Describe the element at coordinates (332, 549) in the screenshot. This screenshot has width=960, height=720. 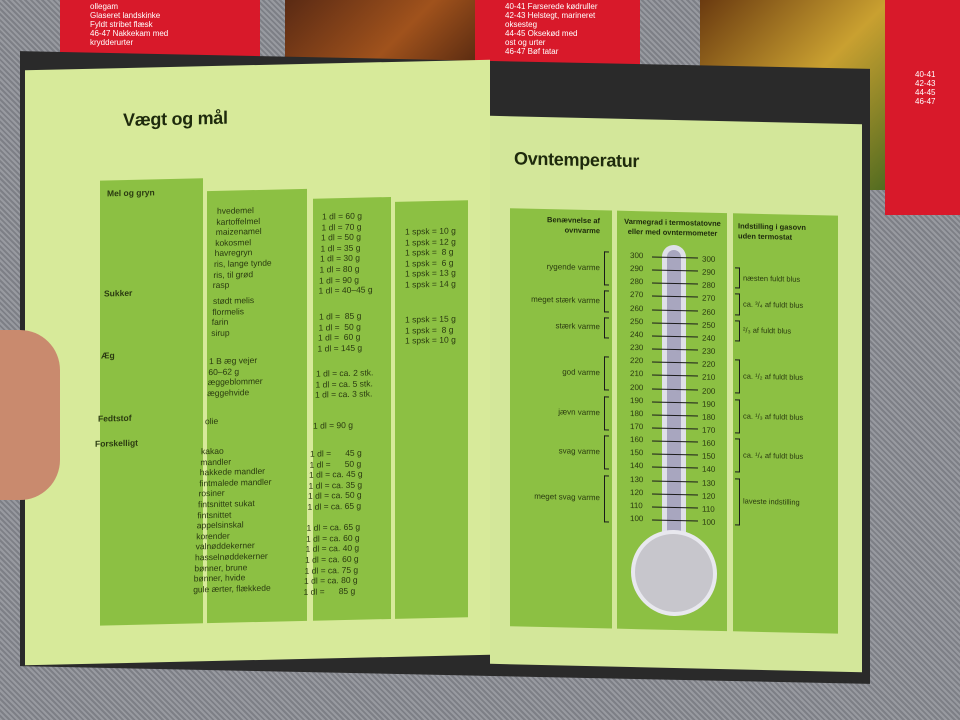
I see `dl-value: 1 dl = ca. 40 g` at that location.